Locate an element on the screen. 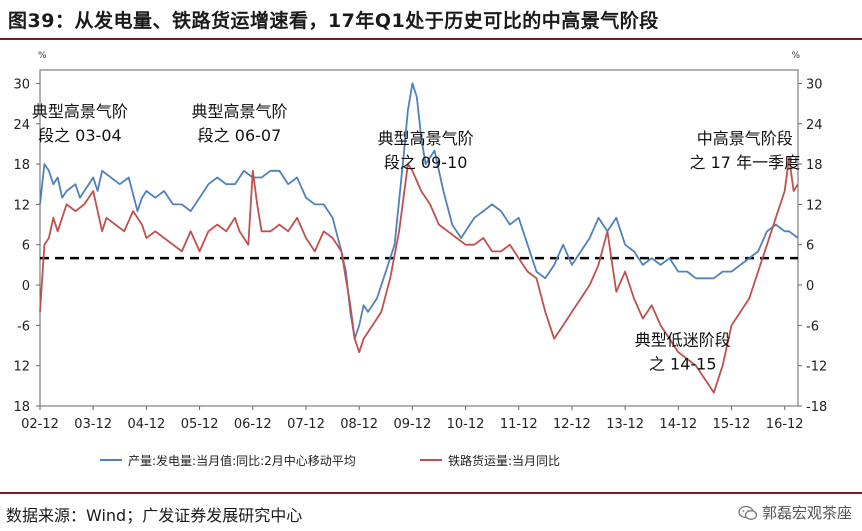  x-tick-label: 07-12 is located at coordinates (306, 424).